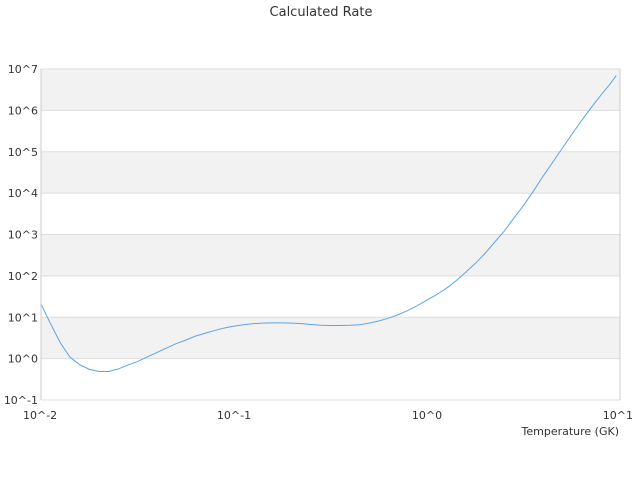  Describe the element at coordinates (23, 276) in the screenshot. I see `y-tick-label: 10^2` at that location.